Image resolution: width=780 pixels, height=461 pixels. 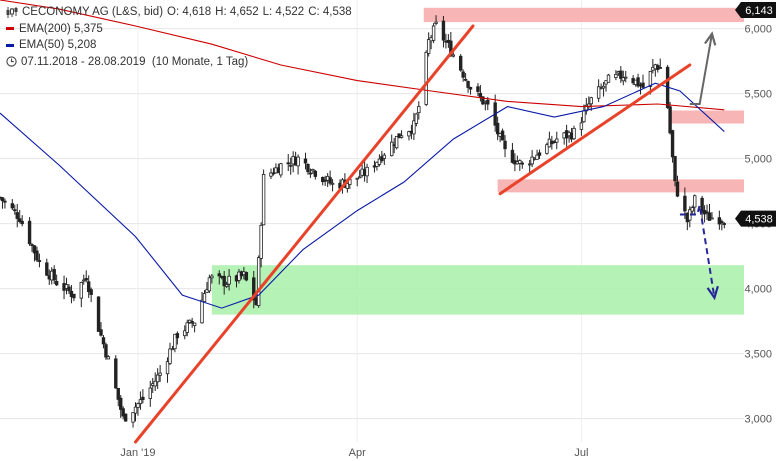 What do you see at coordinates (758, 30) in the screenshot?
I see `y-tick-label: 6,000` at bounding box center [758, 30].